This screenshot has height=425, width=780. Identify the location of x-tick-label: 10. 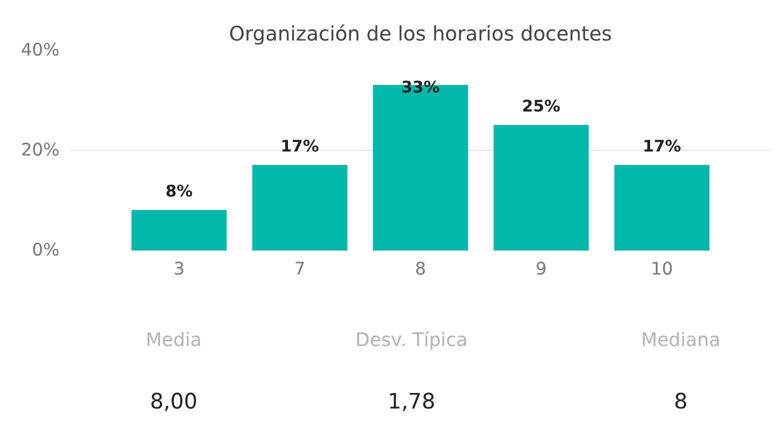
(661, 270).